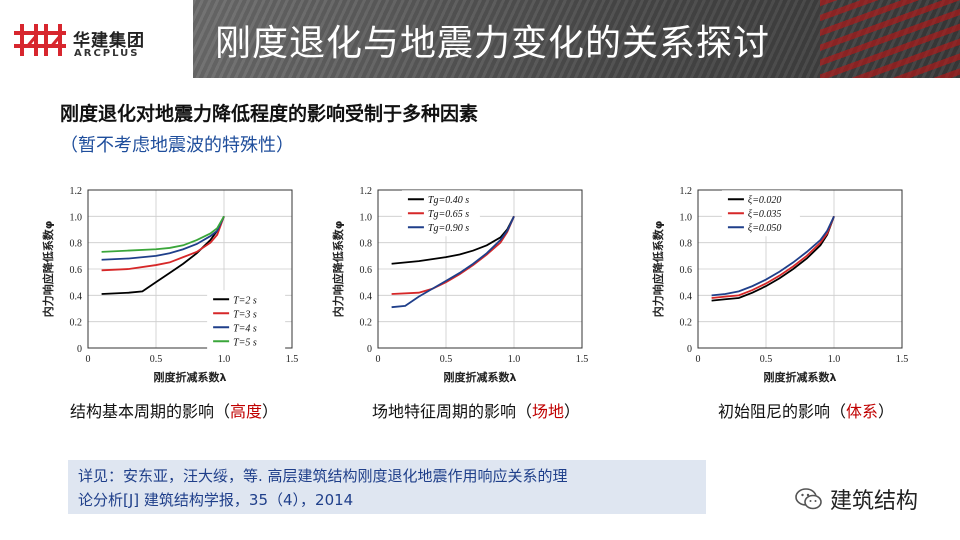  Describe the element at coordinates (862, 411) in the screenshot. I see `caption-damping-highlight: 体系` at that location.